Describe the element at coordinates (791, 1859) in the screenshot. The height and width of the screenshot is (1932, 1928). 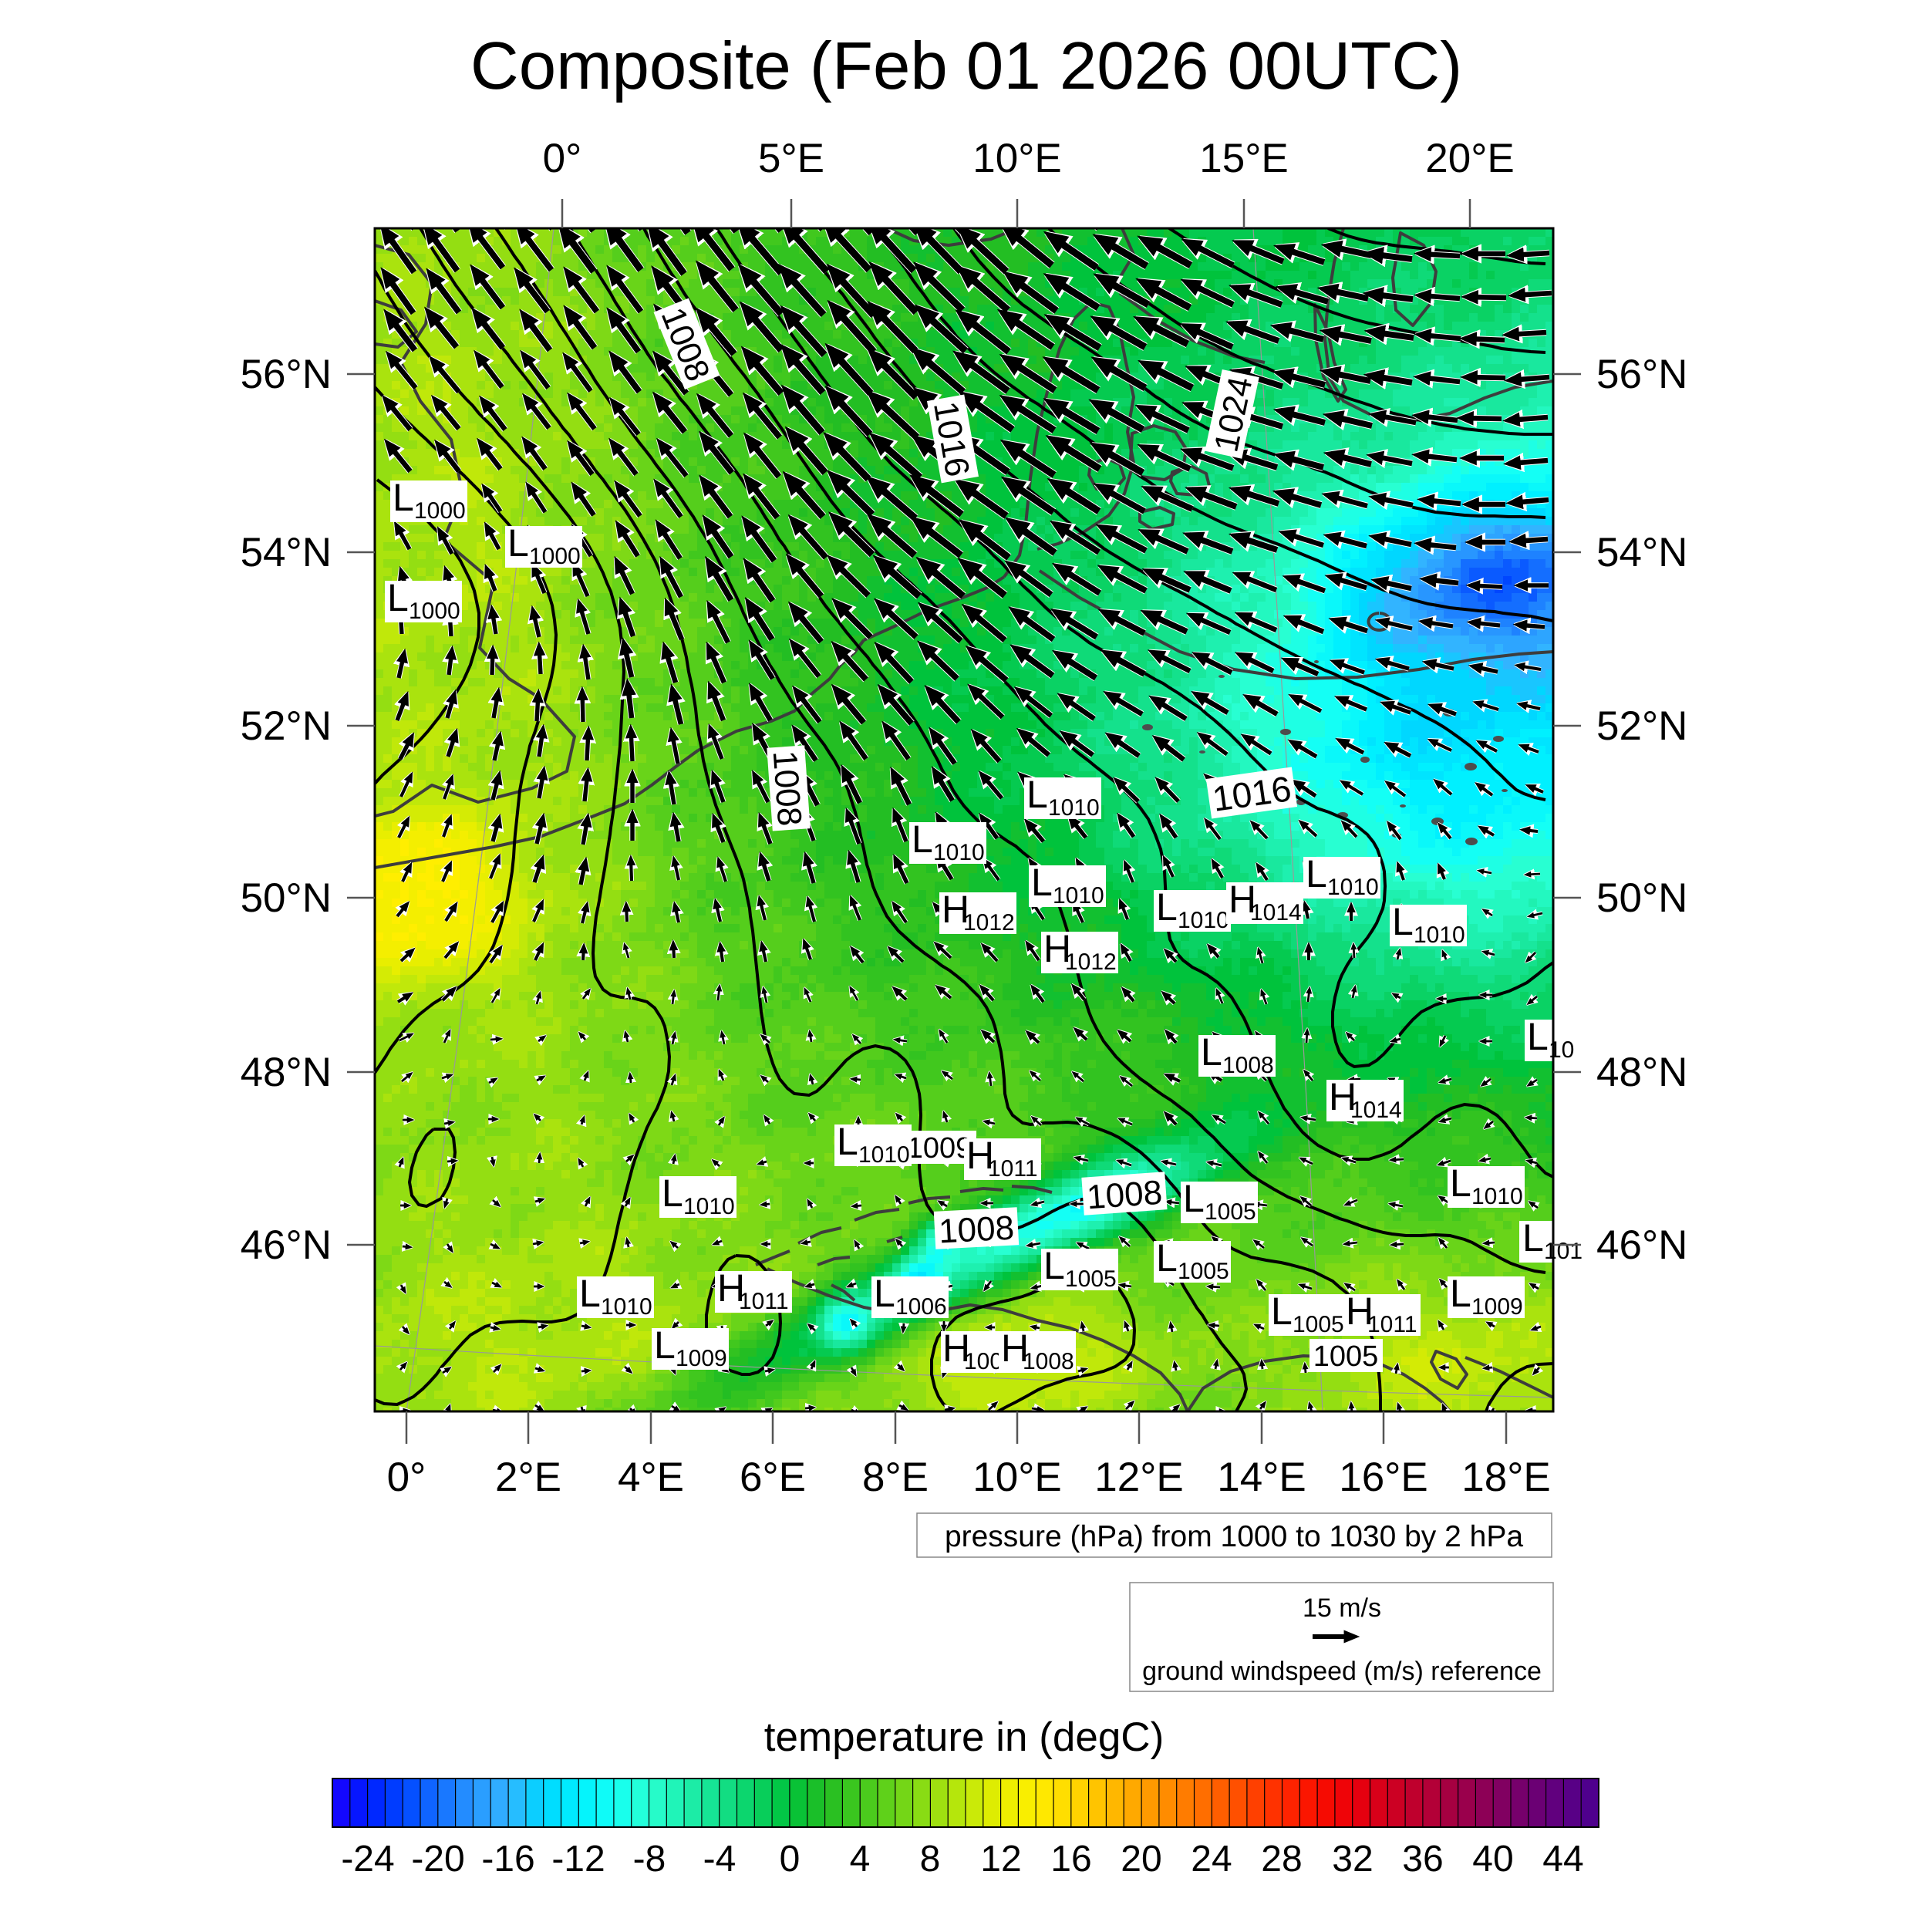
I see `svg-text: 0` at that location.